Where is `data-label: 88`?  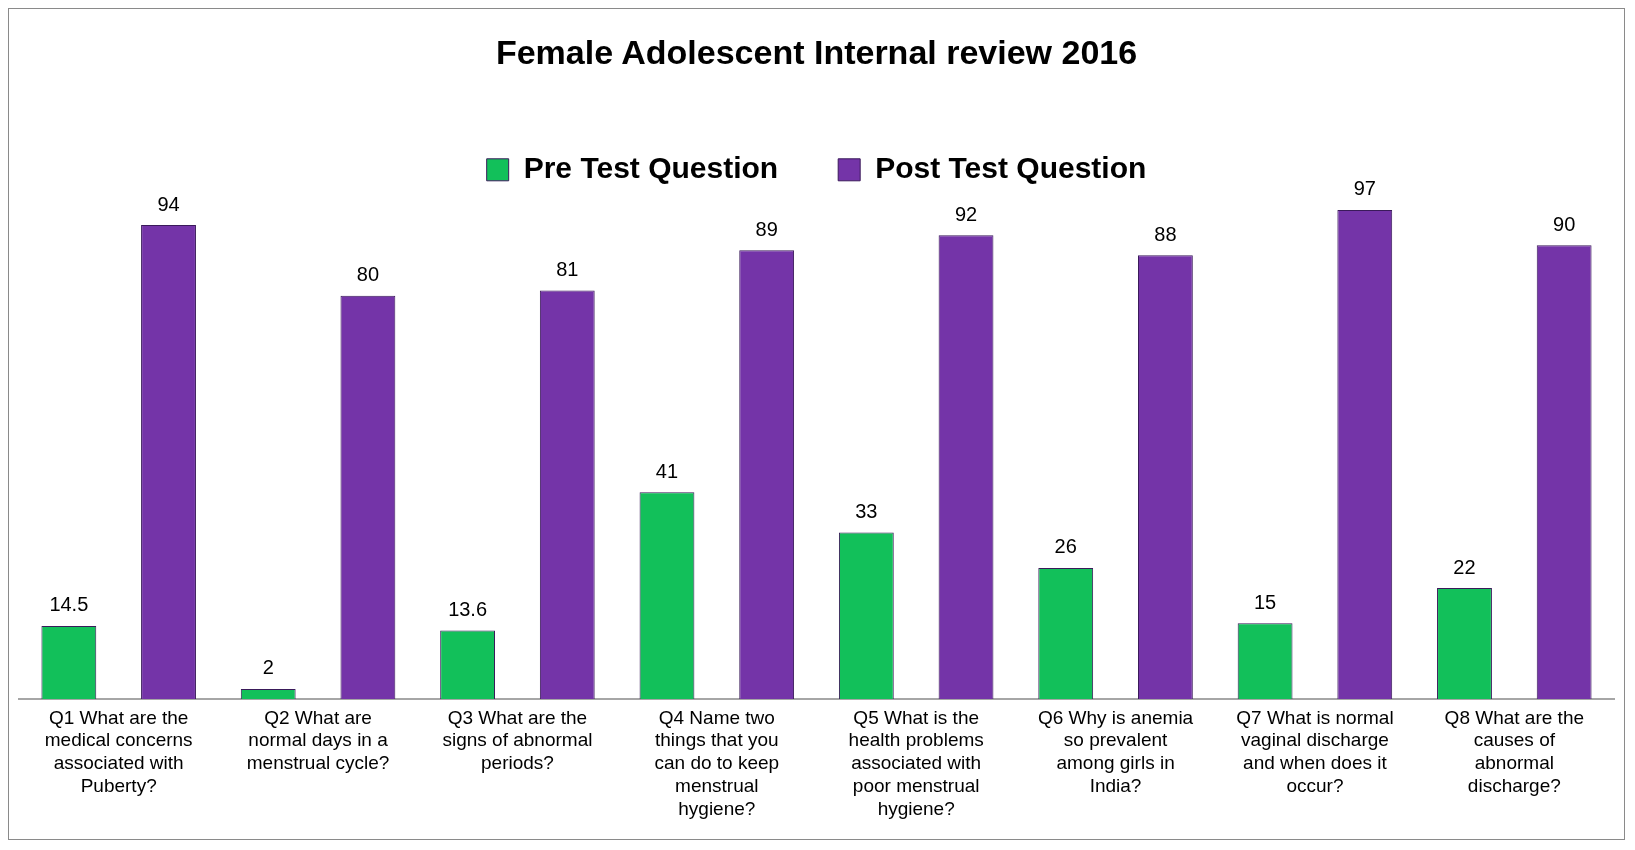
data-label: 88 is located at coordinates (1165, 233).